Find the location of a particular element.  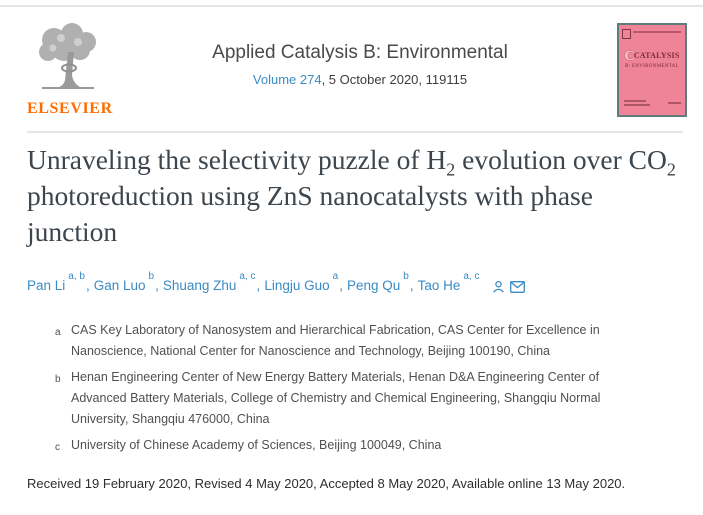

issue-date-text: , 5 October 2020, 119115 is located at coordinates (394, 79).